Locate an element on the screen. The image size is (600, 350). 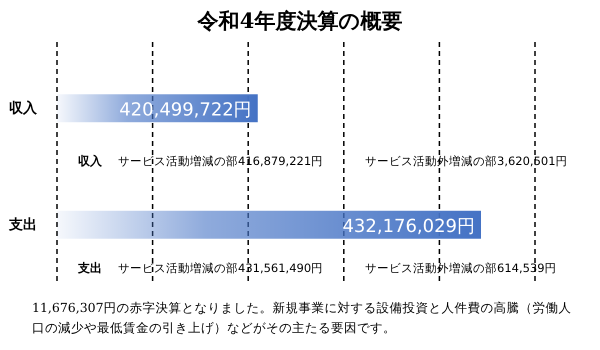
annotation: サービス活動増減の部431,561,490円 is located at coordinates (221, 268).